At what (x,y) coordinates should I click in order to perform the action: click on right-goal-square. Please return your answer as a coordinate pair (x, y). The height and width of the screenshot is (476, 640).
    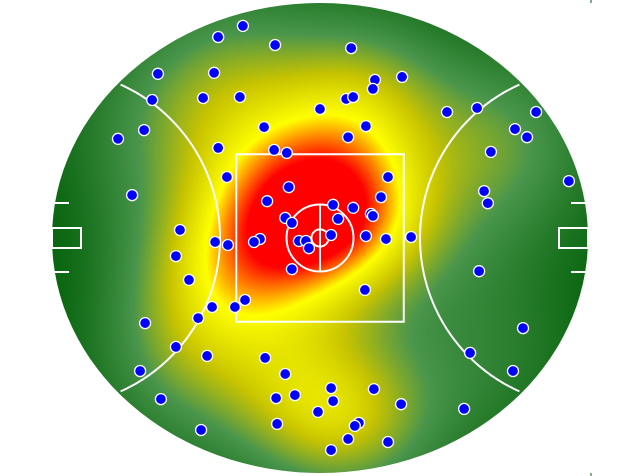
    Looking at the image, I should click on (573, 238).